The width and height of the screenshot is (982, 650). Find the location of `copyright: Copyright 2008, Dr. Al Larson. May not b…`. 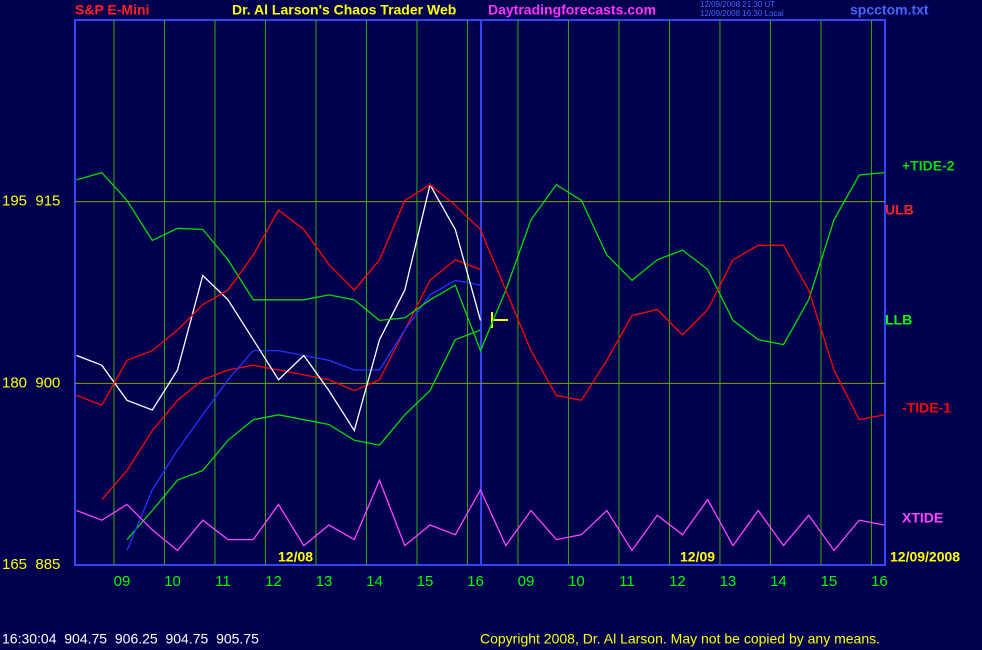

copyright: Copyright 2008, Dr. Al Larson. May not b… is located at coordinates (680, 639).